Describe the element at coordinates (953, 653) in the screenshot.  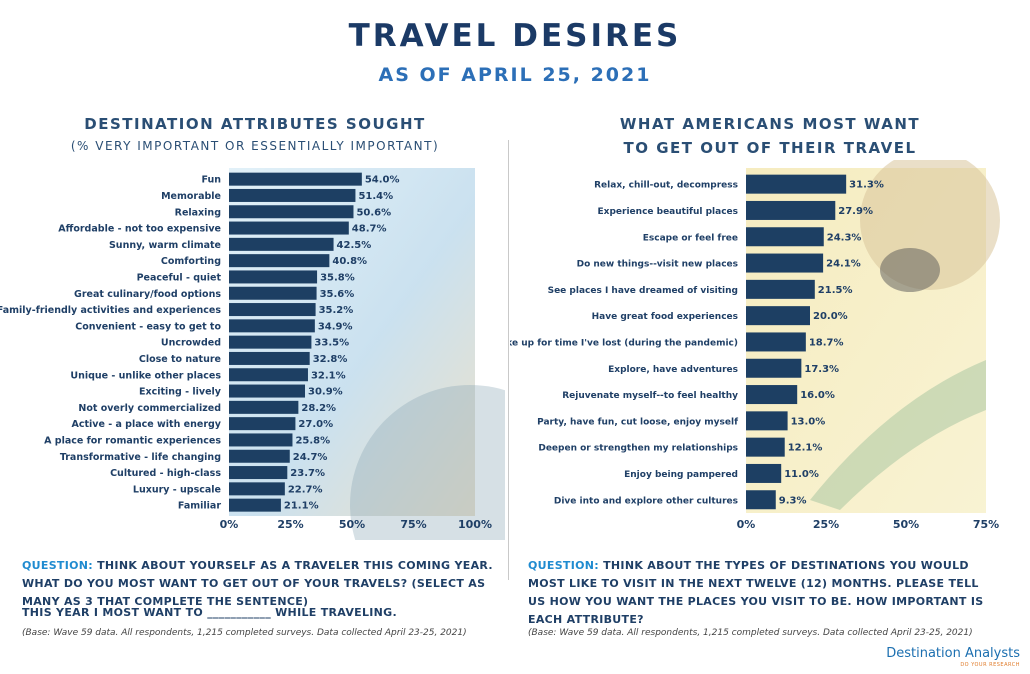
I see `logo-text: Destination Analysts` at that location.